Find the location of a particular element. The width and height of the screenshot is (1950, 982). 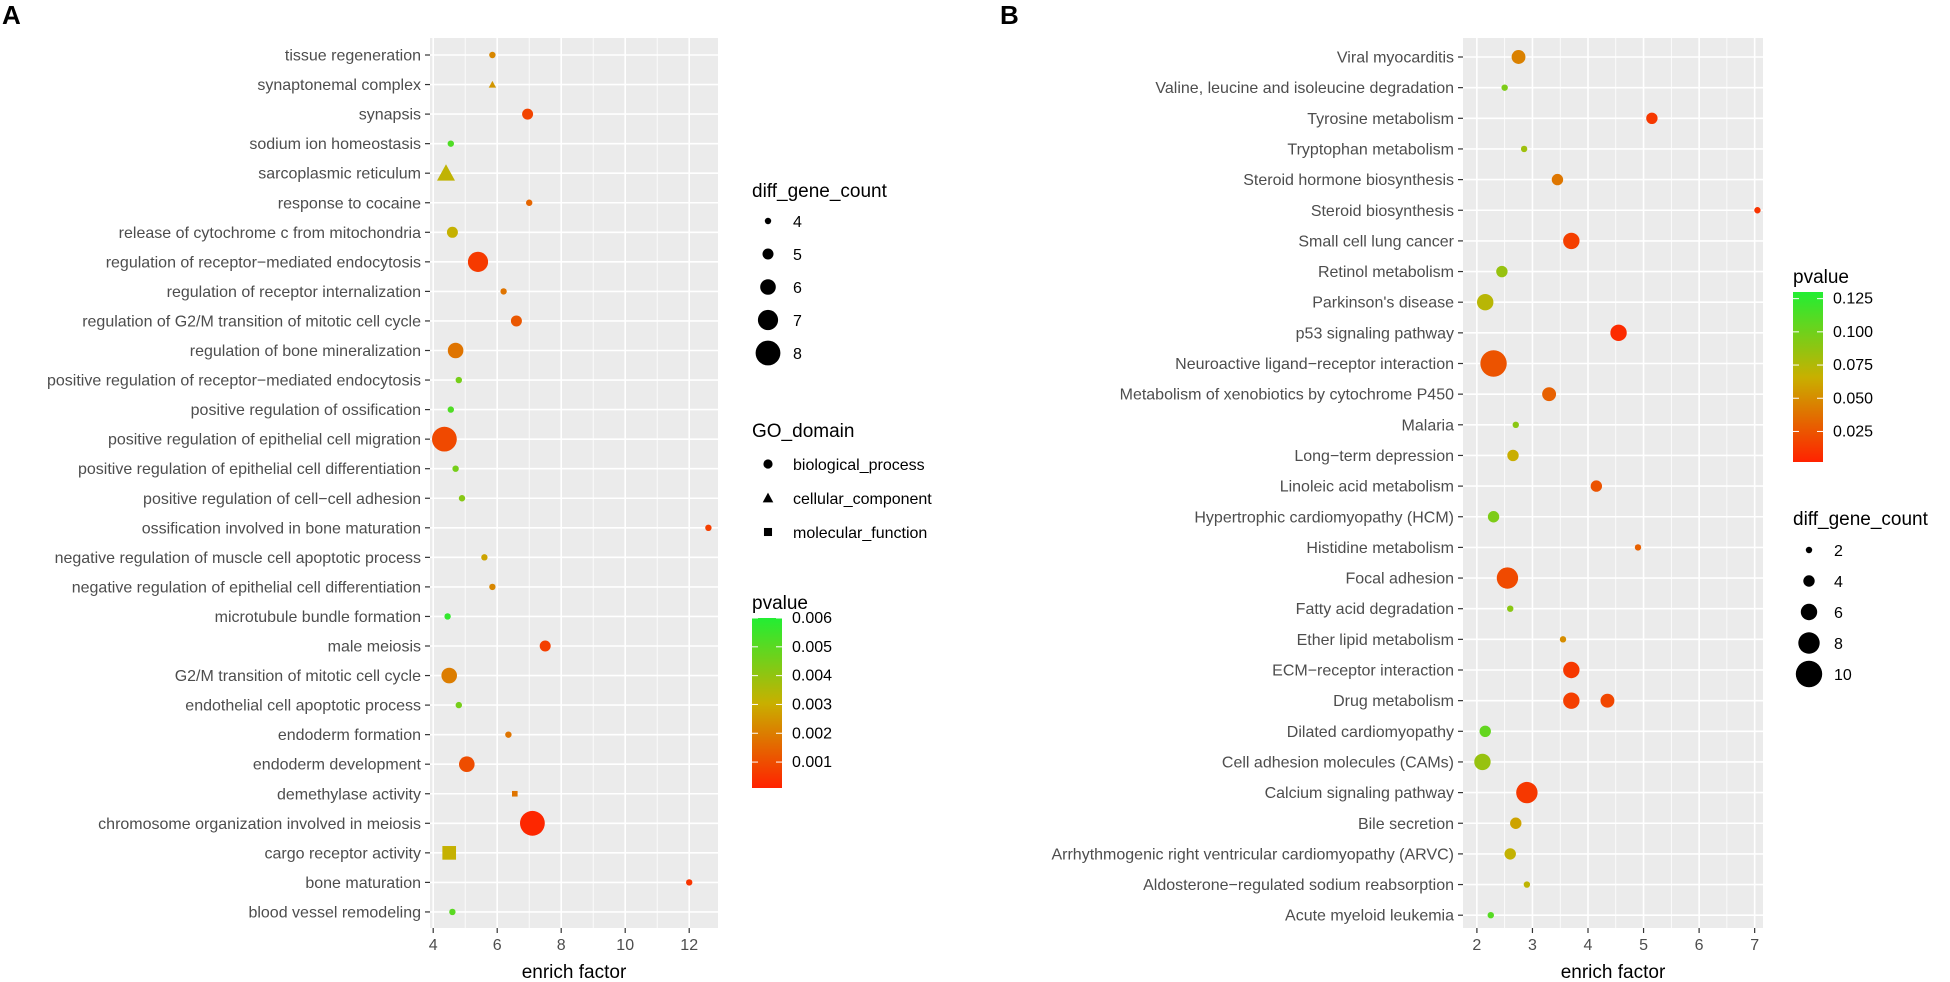

panel-a-shape-legend-title: GO_domain is located at coordinates (803, 431).